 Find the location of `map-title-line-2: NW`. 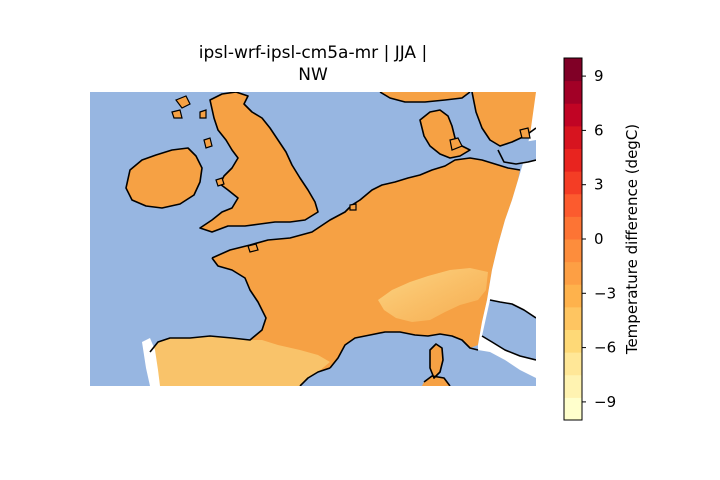

map-title-line-2: NW is located at coordinates (313, 75).